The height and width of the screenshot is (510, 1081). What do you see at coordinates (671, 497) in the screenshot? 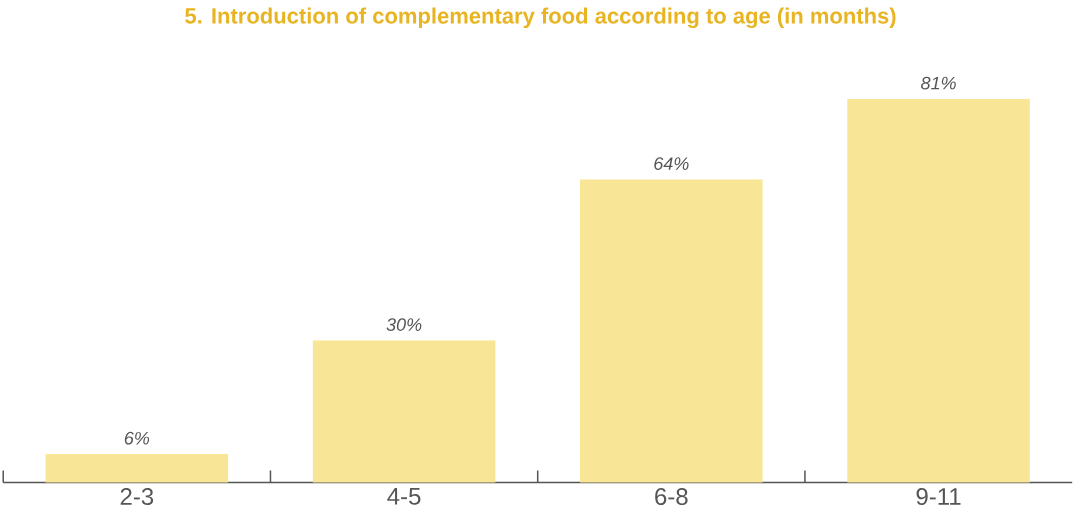
I see `x-tick-label: 6-8` at bounding box center [671, 497].